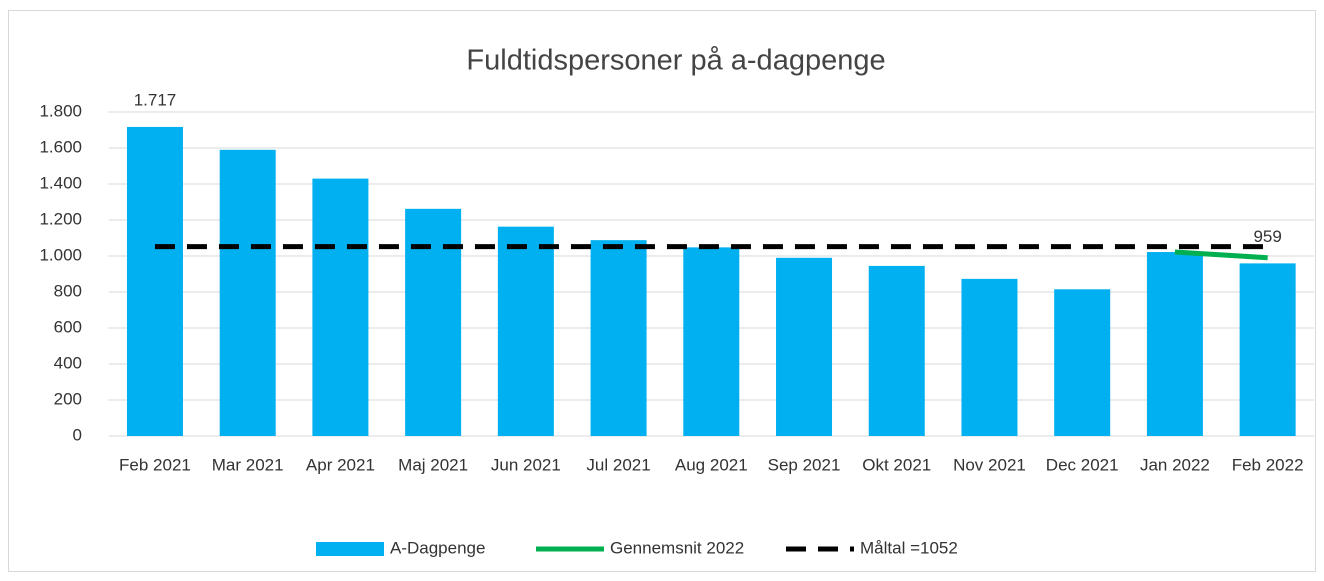 The height and width of the screenshot is (581, 1324). What do you see at coordinates (155, 464) in the screenshot?
I see `x-tick-label: Feb 2021` at bounding box center [155, 464].